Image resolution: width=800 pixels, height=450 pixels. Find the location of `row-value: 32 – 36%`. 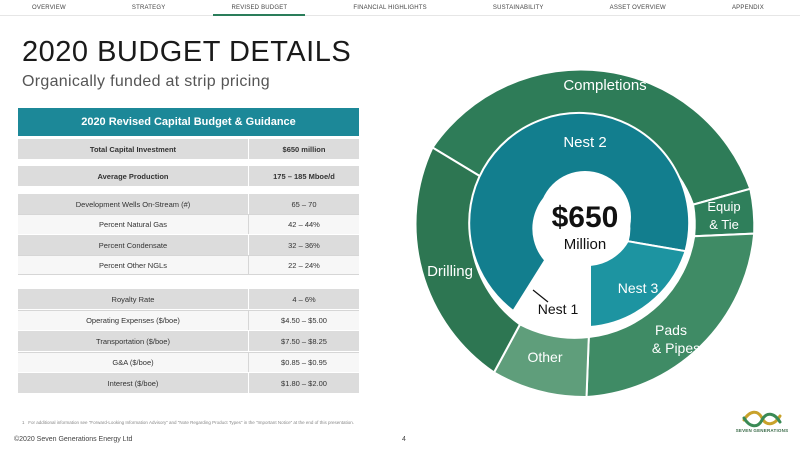

row-value: 32 – 36% is located at coordinates (304, 245).